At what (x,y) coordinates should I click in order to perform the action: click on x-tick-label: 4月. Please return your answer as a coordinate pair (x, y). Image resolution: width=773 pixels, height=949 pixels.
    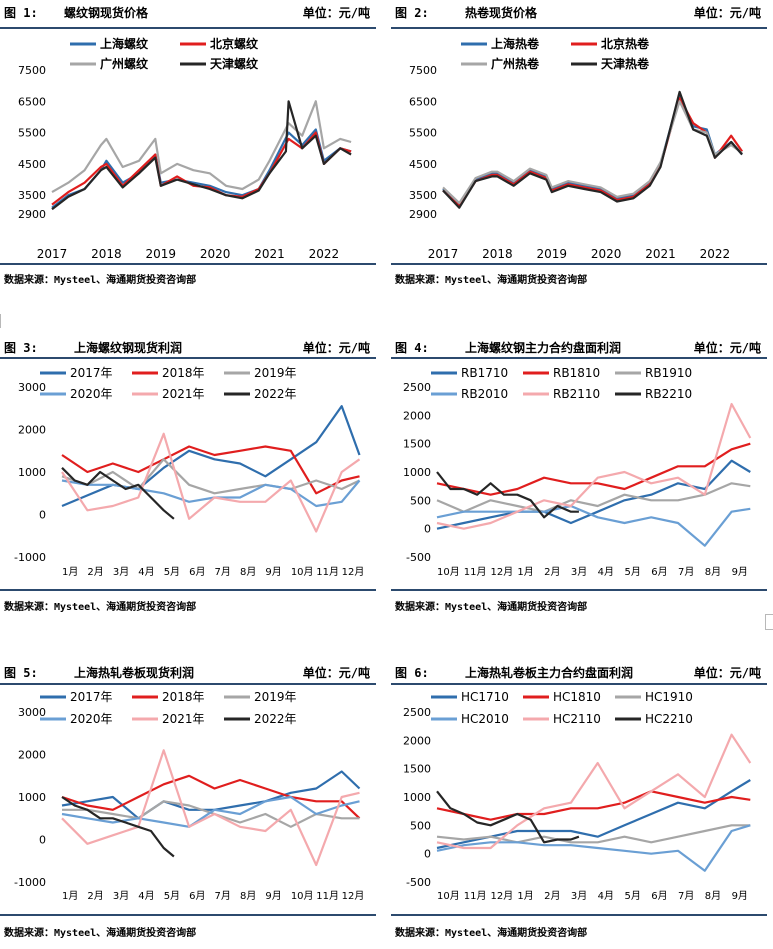
    Looking at the image, I should click on (606, 896).